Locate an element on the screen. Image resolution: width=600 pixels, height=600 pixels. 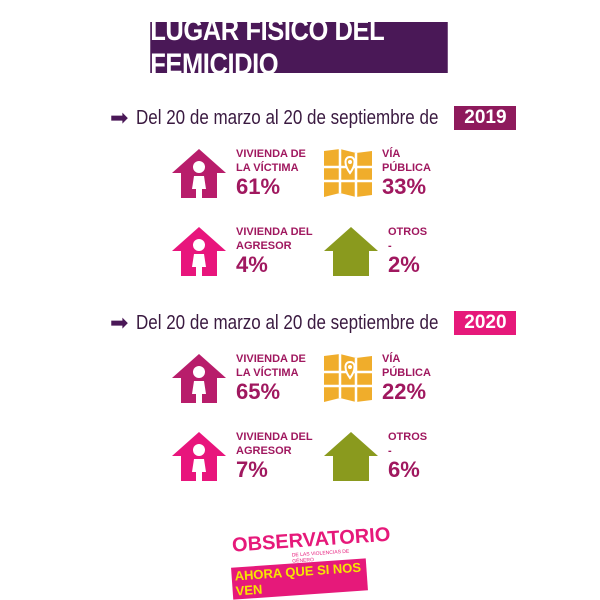
stat-item: OTROS - 6% is located at coordinates (400, 458).